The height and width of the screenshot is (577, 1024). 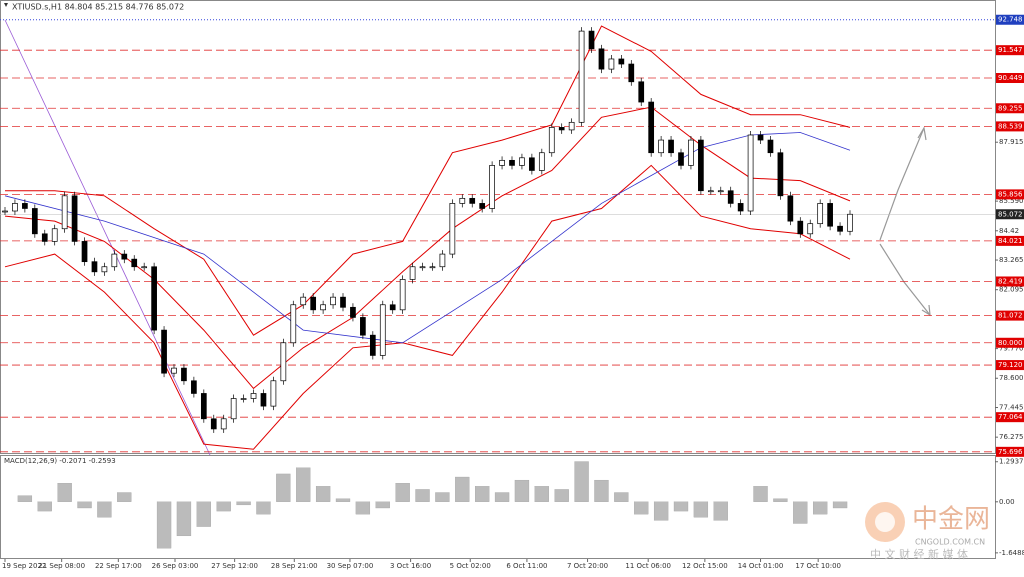 I want to click on x-tick-label: 30 Sep 07:00, so click(x=350, y=566).